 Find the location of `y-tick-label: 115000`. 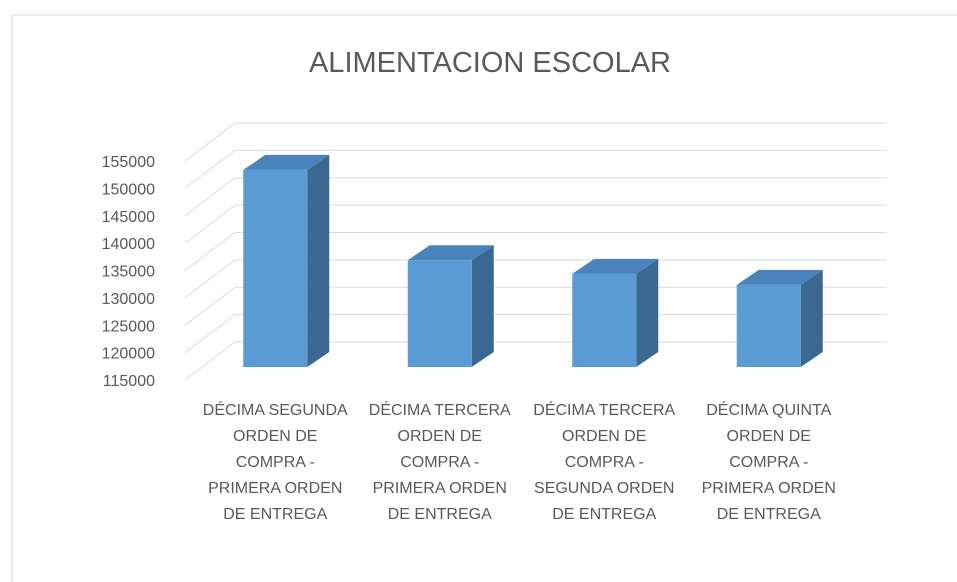

y-tick-label: 115000 is located at coordinates (129, 381).